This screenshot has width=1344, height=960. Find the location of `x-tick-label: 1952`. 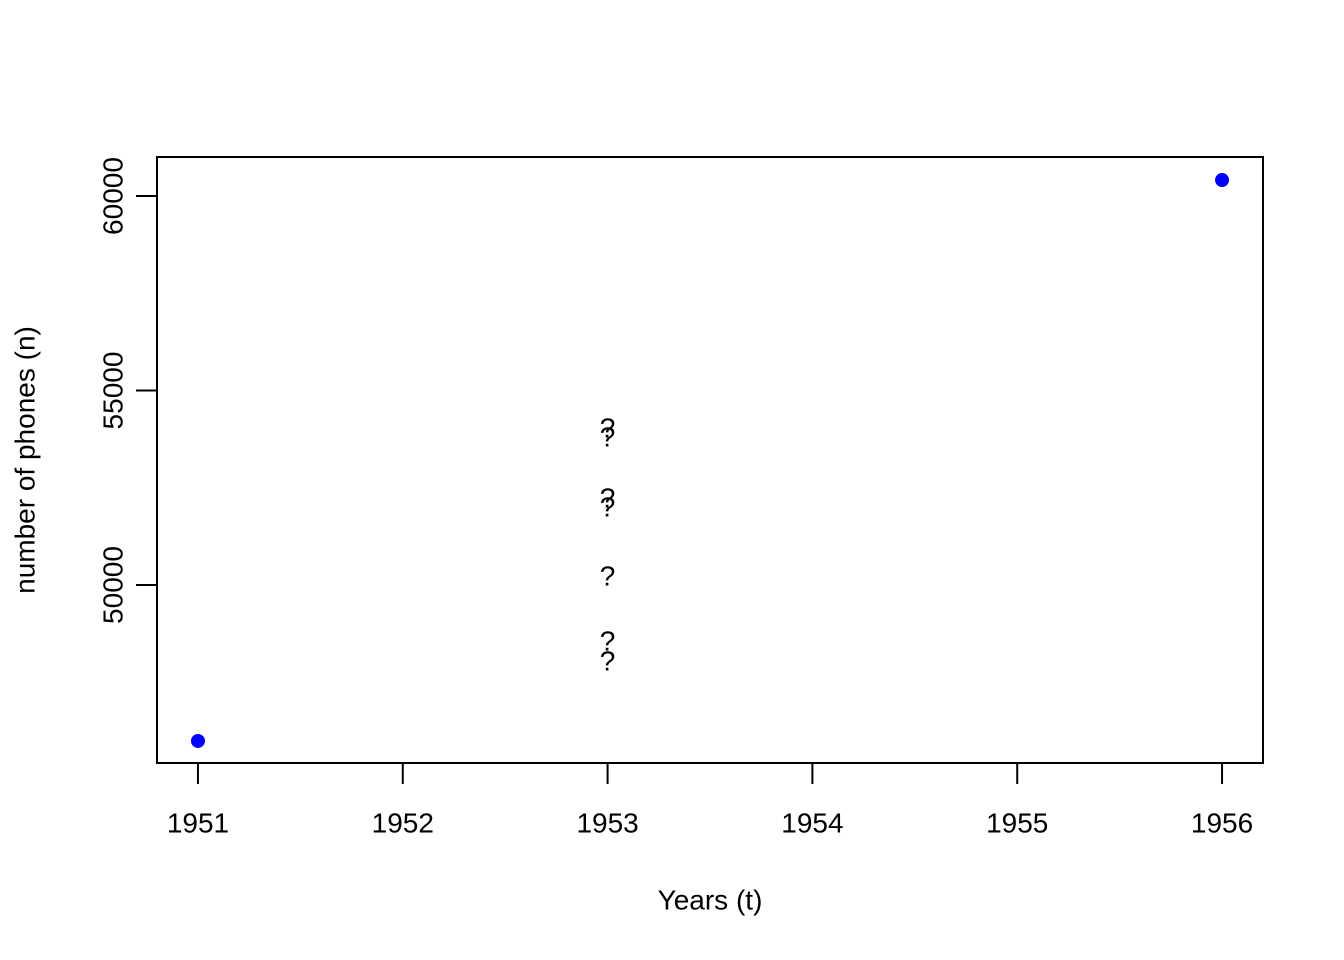

x-tick-label: 1952 is located at coordinates (403, 823).